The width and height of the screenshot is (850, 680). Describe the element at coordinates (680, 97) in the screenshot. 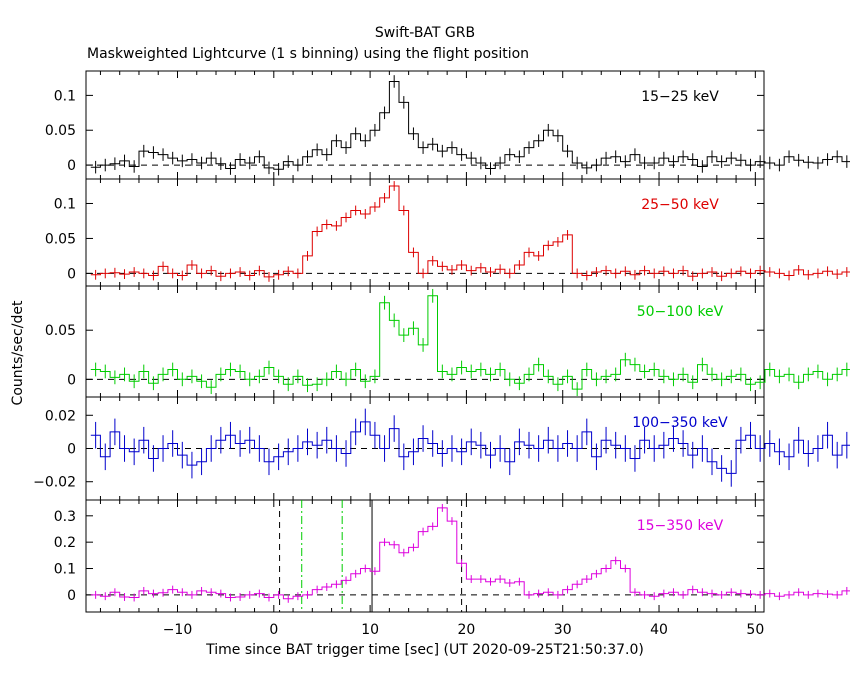

I see `panel-label: 15−25 keV` at that location.